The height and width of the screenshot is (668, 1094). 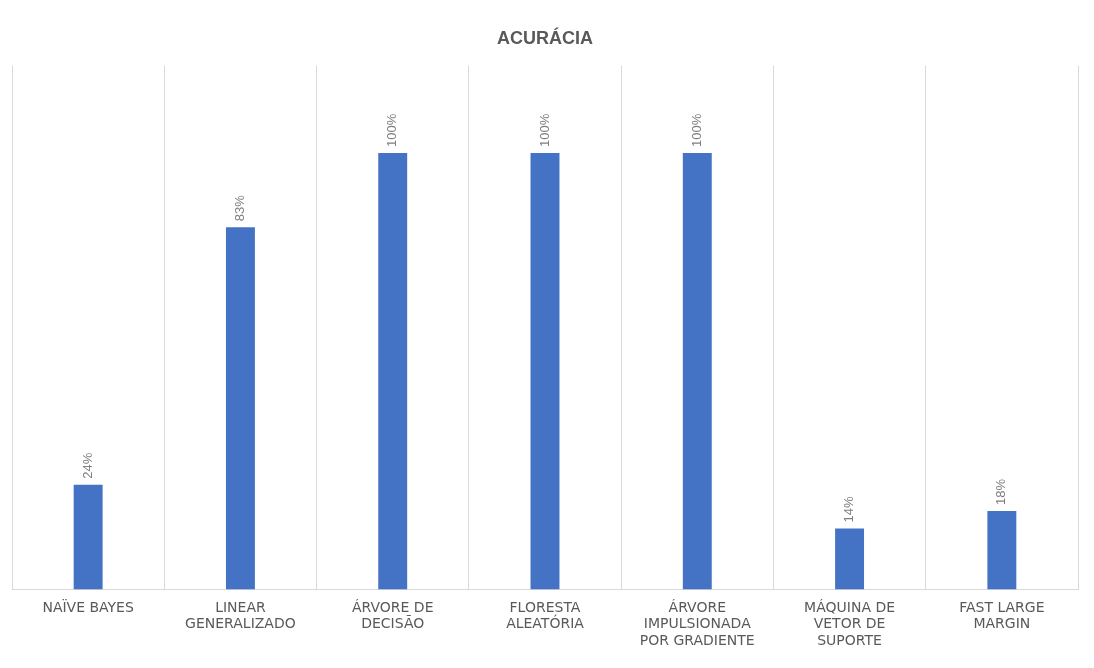 I want to click on data-label: 83%, so click(x=240, y=208).